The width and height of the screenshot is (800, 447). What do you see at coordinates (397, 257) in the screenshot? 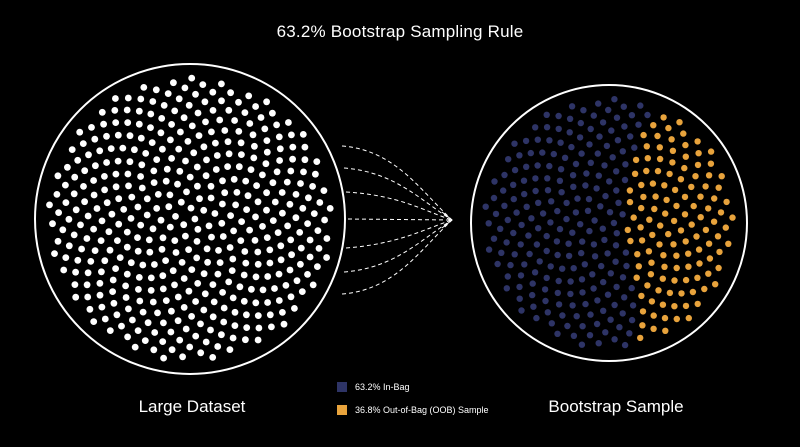
I see `arrow-curve` at bounding box center [397, 257].